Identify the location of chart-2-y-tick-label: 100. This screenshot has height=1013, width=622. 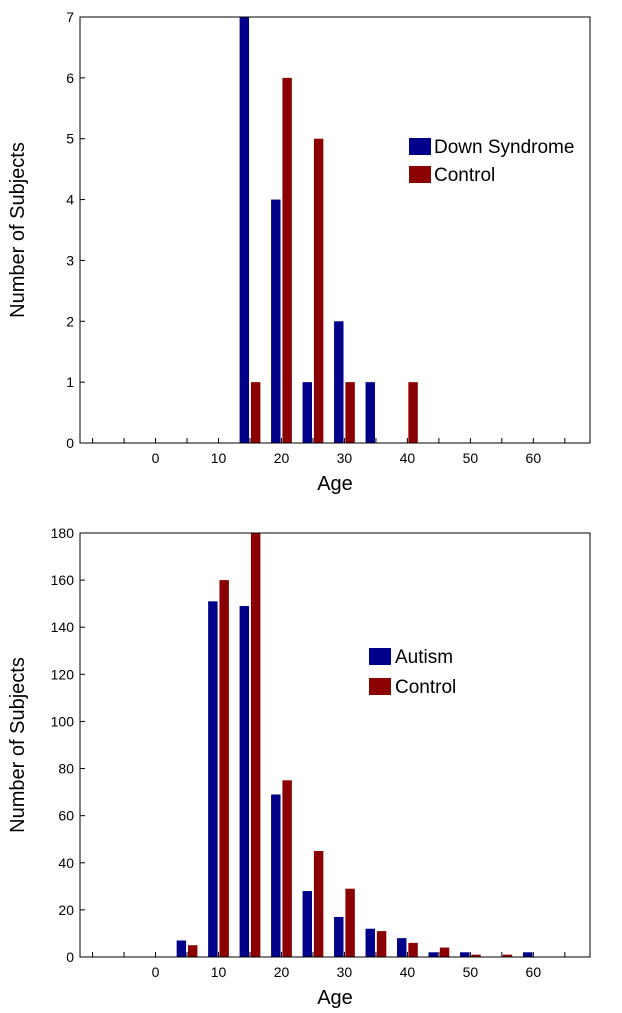
(63, 721).